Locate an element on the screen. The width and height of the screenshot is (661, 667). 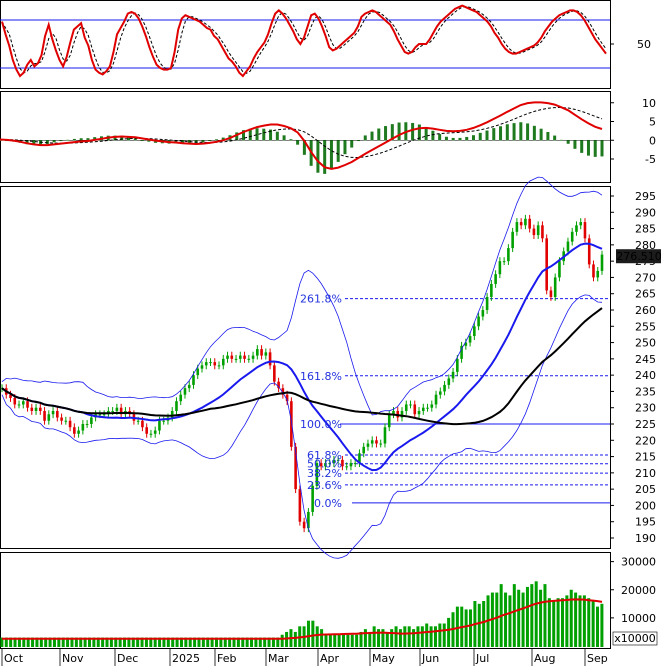
macd-tick-label-0: 0 is located at coordinates (652, 140).